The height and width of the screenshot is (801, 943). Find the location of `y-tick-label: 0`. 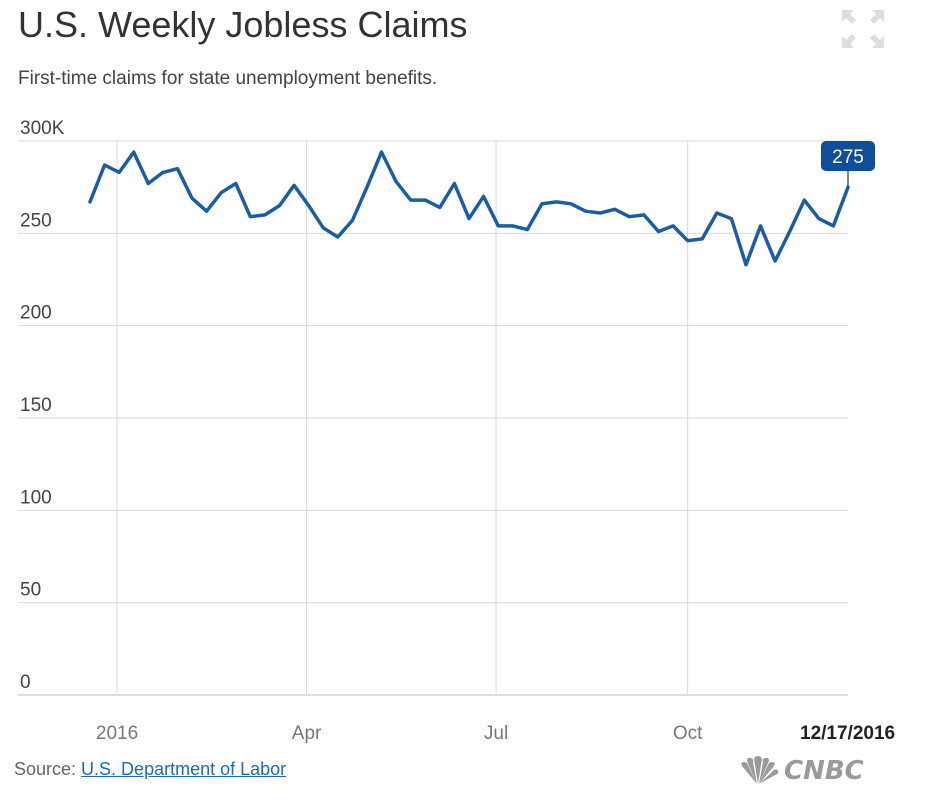

y-tick-label: 0 is located at coordinates (25, 682).